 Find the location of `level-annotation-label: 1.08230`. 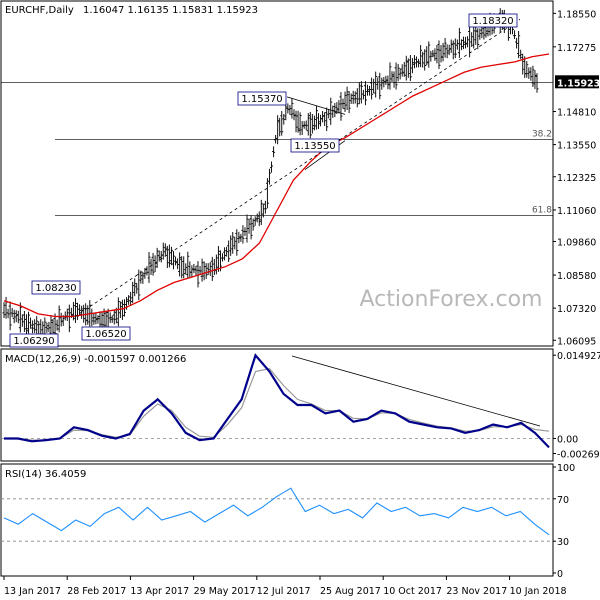

level-annotation-label: 1.08230 is located at coordinates (55, 288).